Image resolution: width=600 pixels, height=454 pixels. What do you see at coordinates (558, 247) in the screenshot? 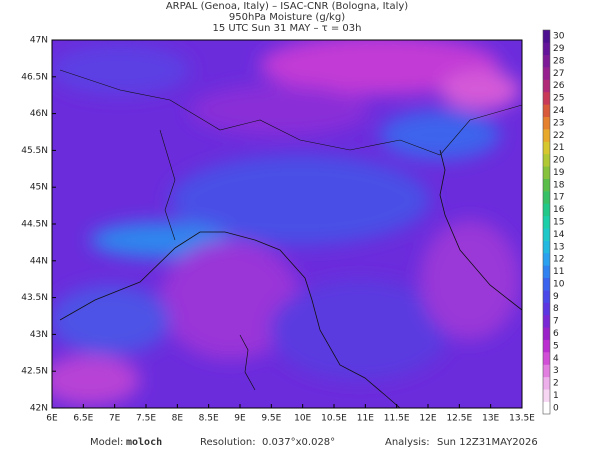
I see `colorbar-label: 13` at bounding box center [558, 247].